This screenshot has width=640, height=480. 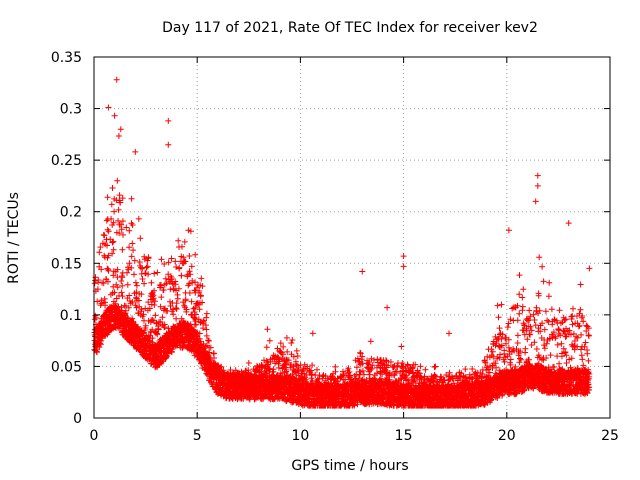 What do you see at coordinates (354, 436) in the screenshot?
I see `x-tick-labels: 0 5 10 15 20 25` at bounding box center [354, 436].